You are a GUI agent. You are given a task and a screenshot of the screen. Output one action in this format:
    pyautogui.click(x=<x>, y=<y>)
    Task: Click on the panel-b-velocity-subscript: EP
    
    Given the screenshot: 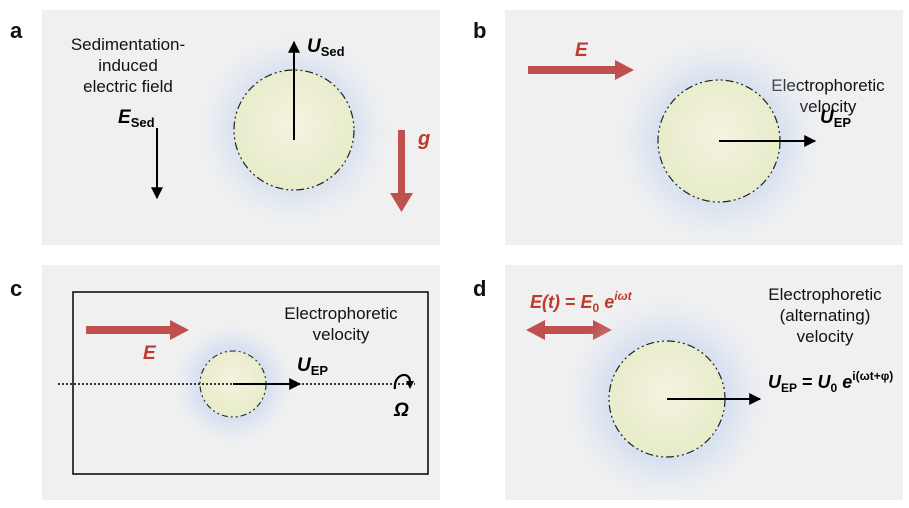 What is the action you would take?
    pyautogui.click(x=843, y=122)
    